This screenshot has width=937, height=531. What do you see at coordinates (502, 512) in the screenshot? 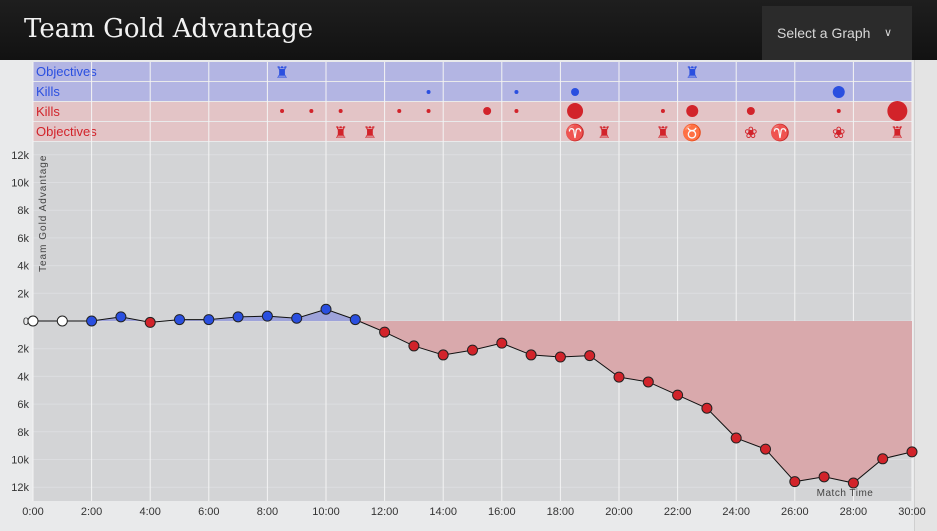
I see `x-tick-label: 16:00` at bounding box center [502, 512].